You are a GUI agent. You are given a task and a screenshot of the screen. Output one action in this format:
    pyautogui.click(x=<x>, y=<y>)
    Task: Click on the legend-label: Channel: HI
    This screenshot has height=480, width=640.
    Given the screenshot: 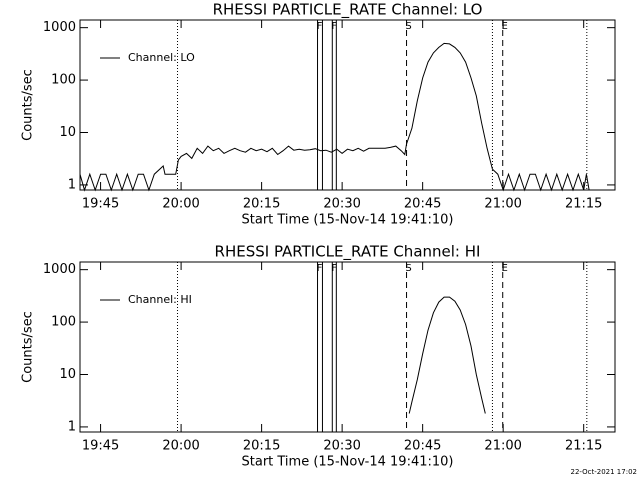 What is the action you would take?
    pyautogui.click(x=160, y=299)
    